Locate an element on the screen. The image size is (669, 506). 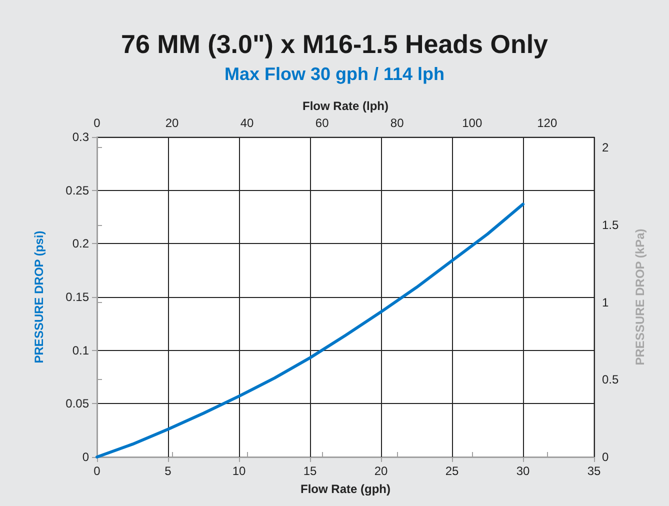
y2-axis-title: PRESSURE DROP (kPa) is located at coordinates (640, 297).